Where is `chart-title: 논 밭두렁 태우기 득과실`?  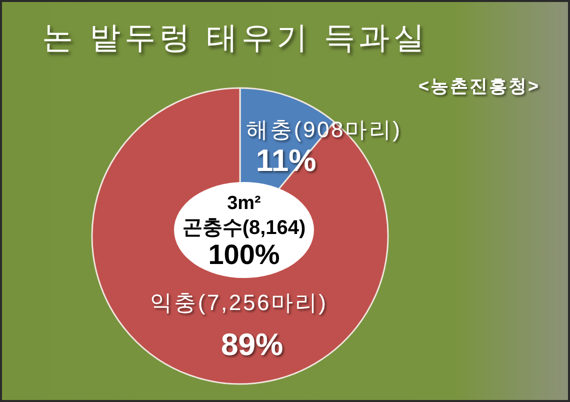 chart-title: 논 밭두렁 태우기 득과실 is located at coordinates (235, 37).